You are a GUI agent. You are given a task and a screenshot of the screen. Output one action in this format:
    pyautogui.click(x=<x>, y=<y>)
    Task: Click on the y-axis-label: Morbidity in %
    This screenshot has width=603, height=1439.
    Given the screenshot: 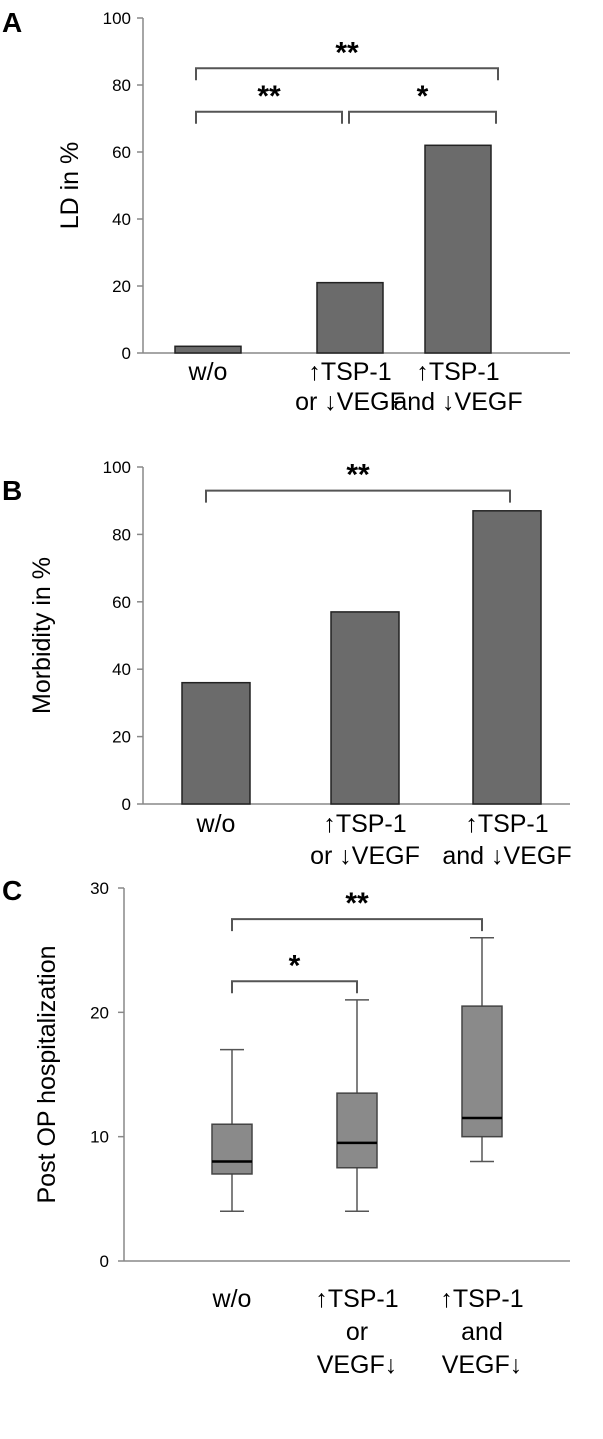 What is the action you would take?
    pyautogui.click(x=42, y=635)
    